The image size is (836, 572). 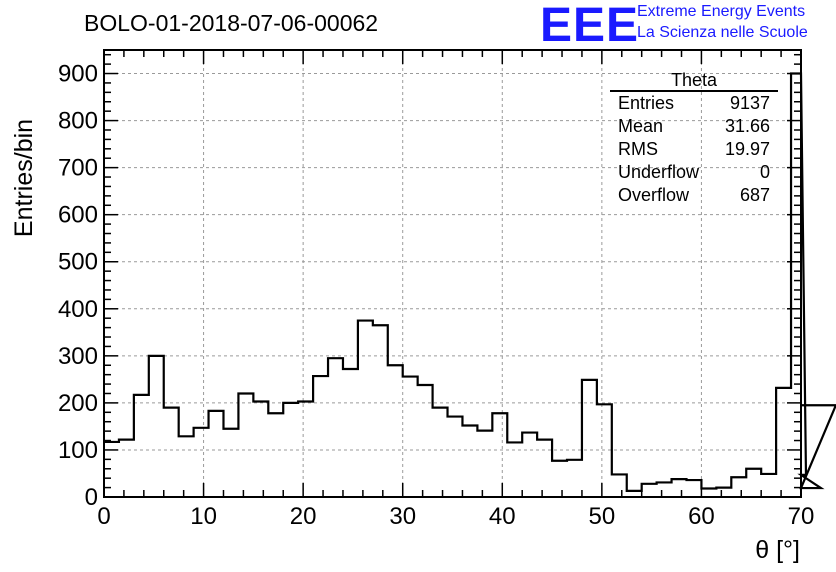 I want to click on y-tick-label: 400, so click(x=78, y=309).